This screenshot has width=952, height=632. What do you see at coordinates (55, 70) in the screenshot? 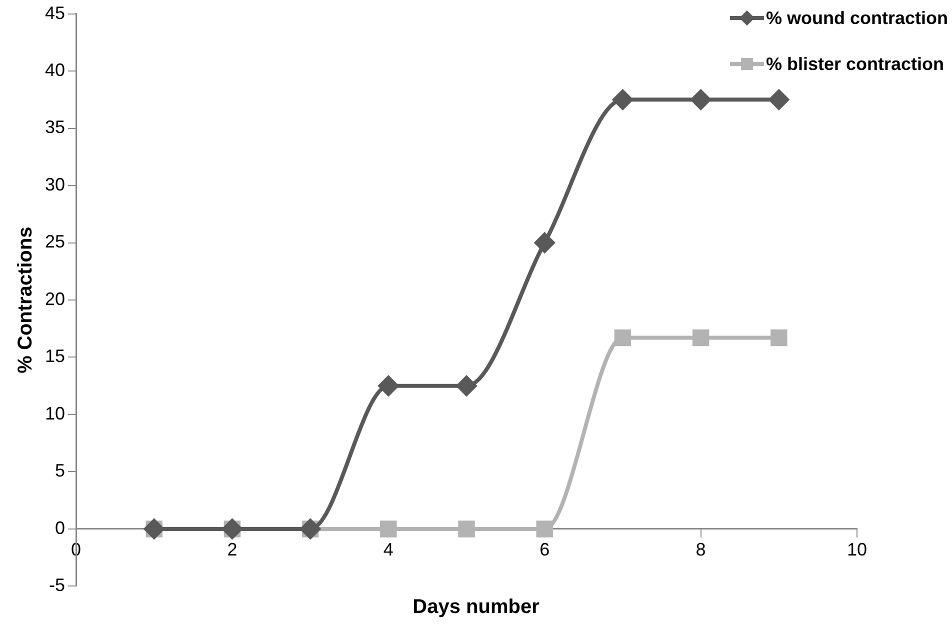
I see `y-tick-label: 40` at bounding box center [55, 70].